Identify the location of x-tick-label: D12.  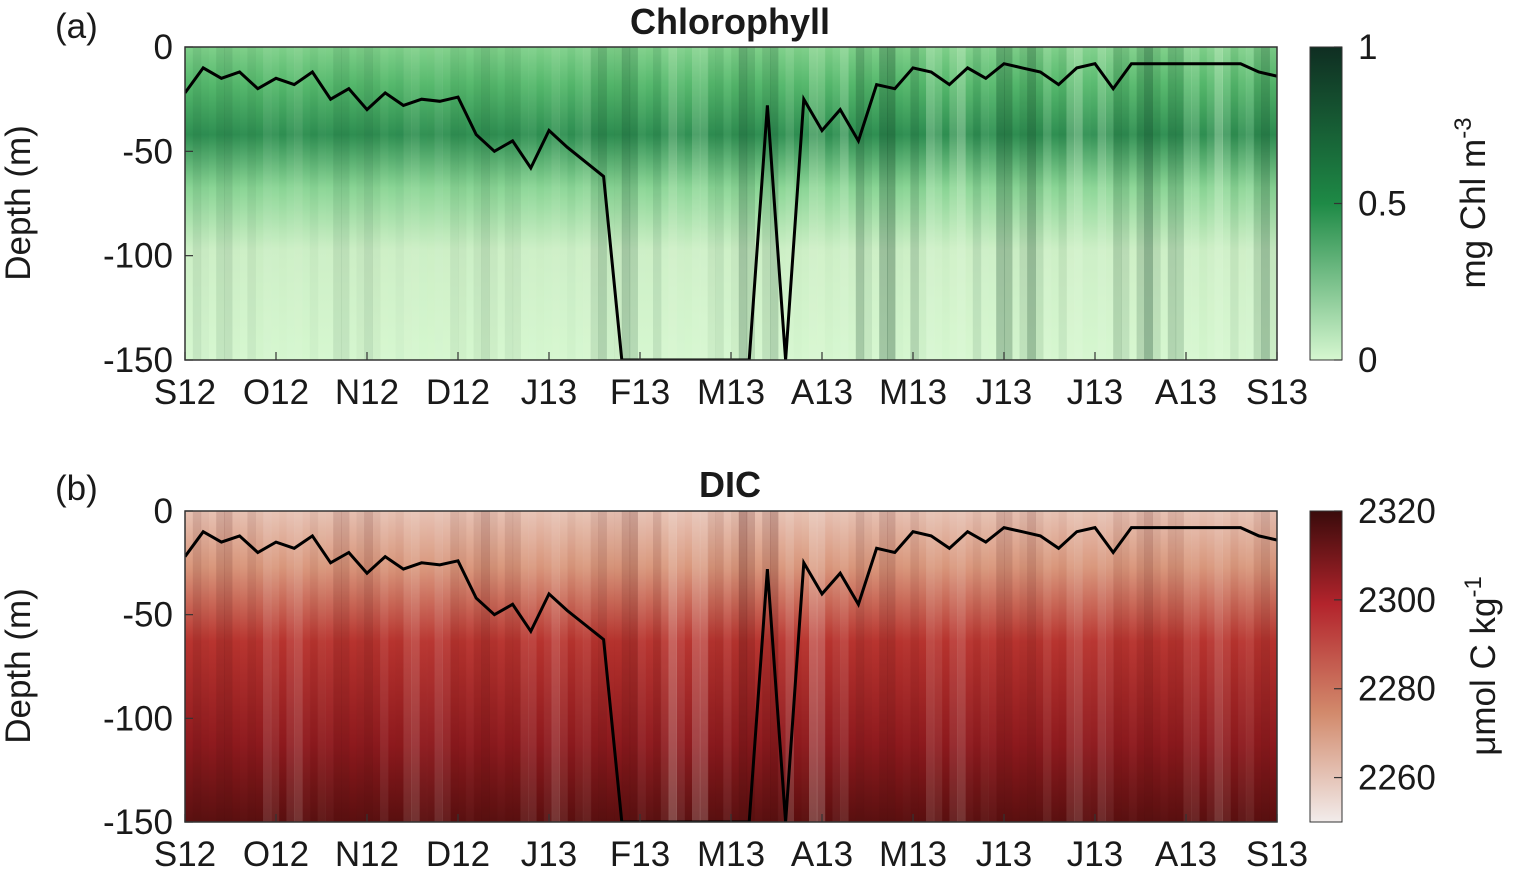
(458, 392).